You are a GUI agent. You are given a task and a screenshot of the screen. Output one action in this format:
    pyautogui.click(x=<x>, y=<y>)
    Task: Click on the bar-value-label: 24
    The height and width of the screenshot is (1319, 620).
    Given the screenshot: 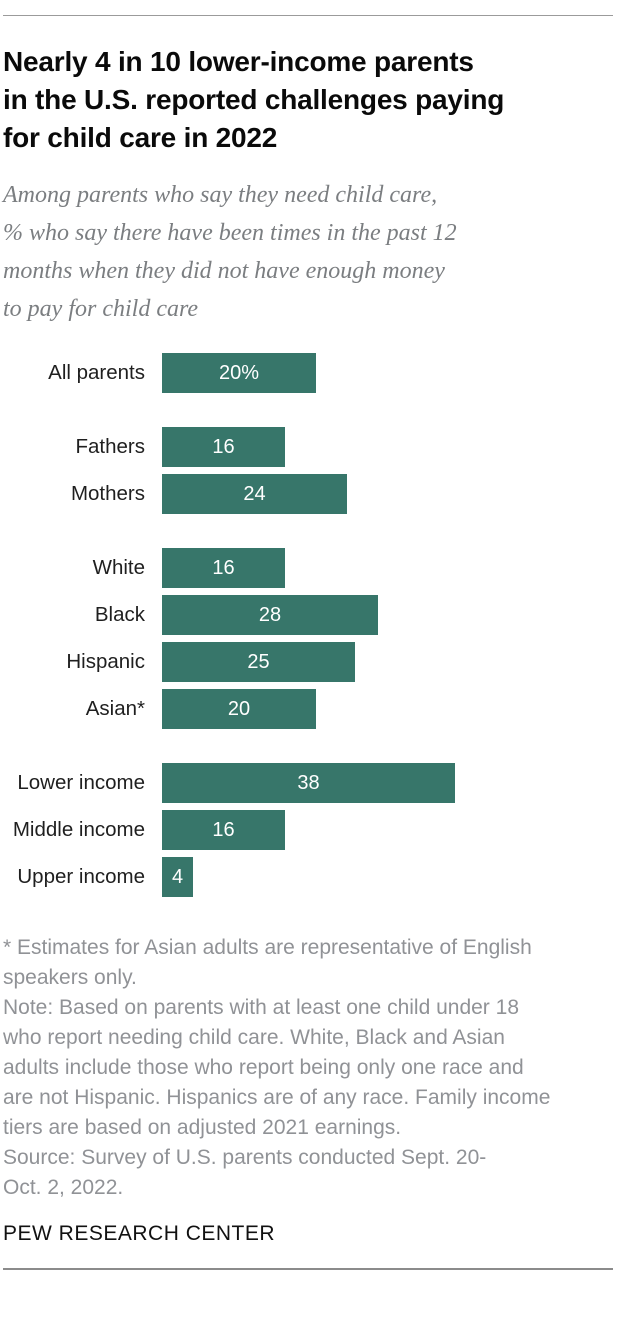 What is the action you would take?
    pyautogui.click(x=254, y=493)
    